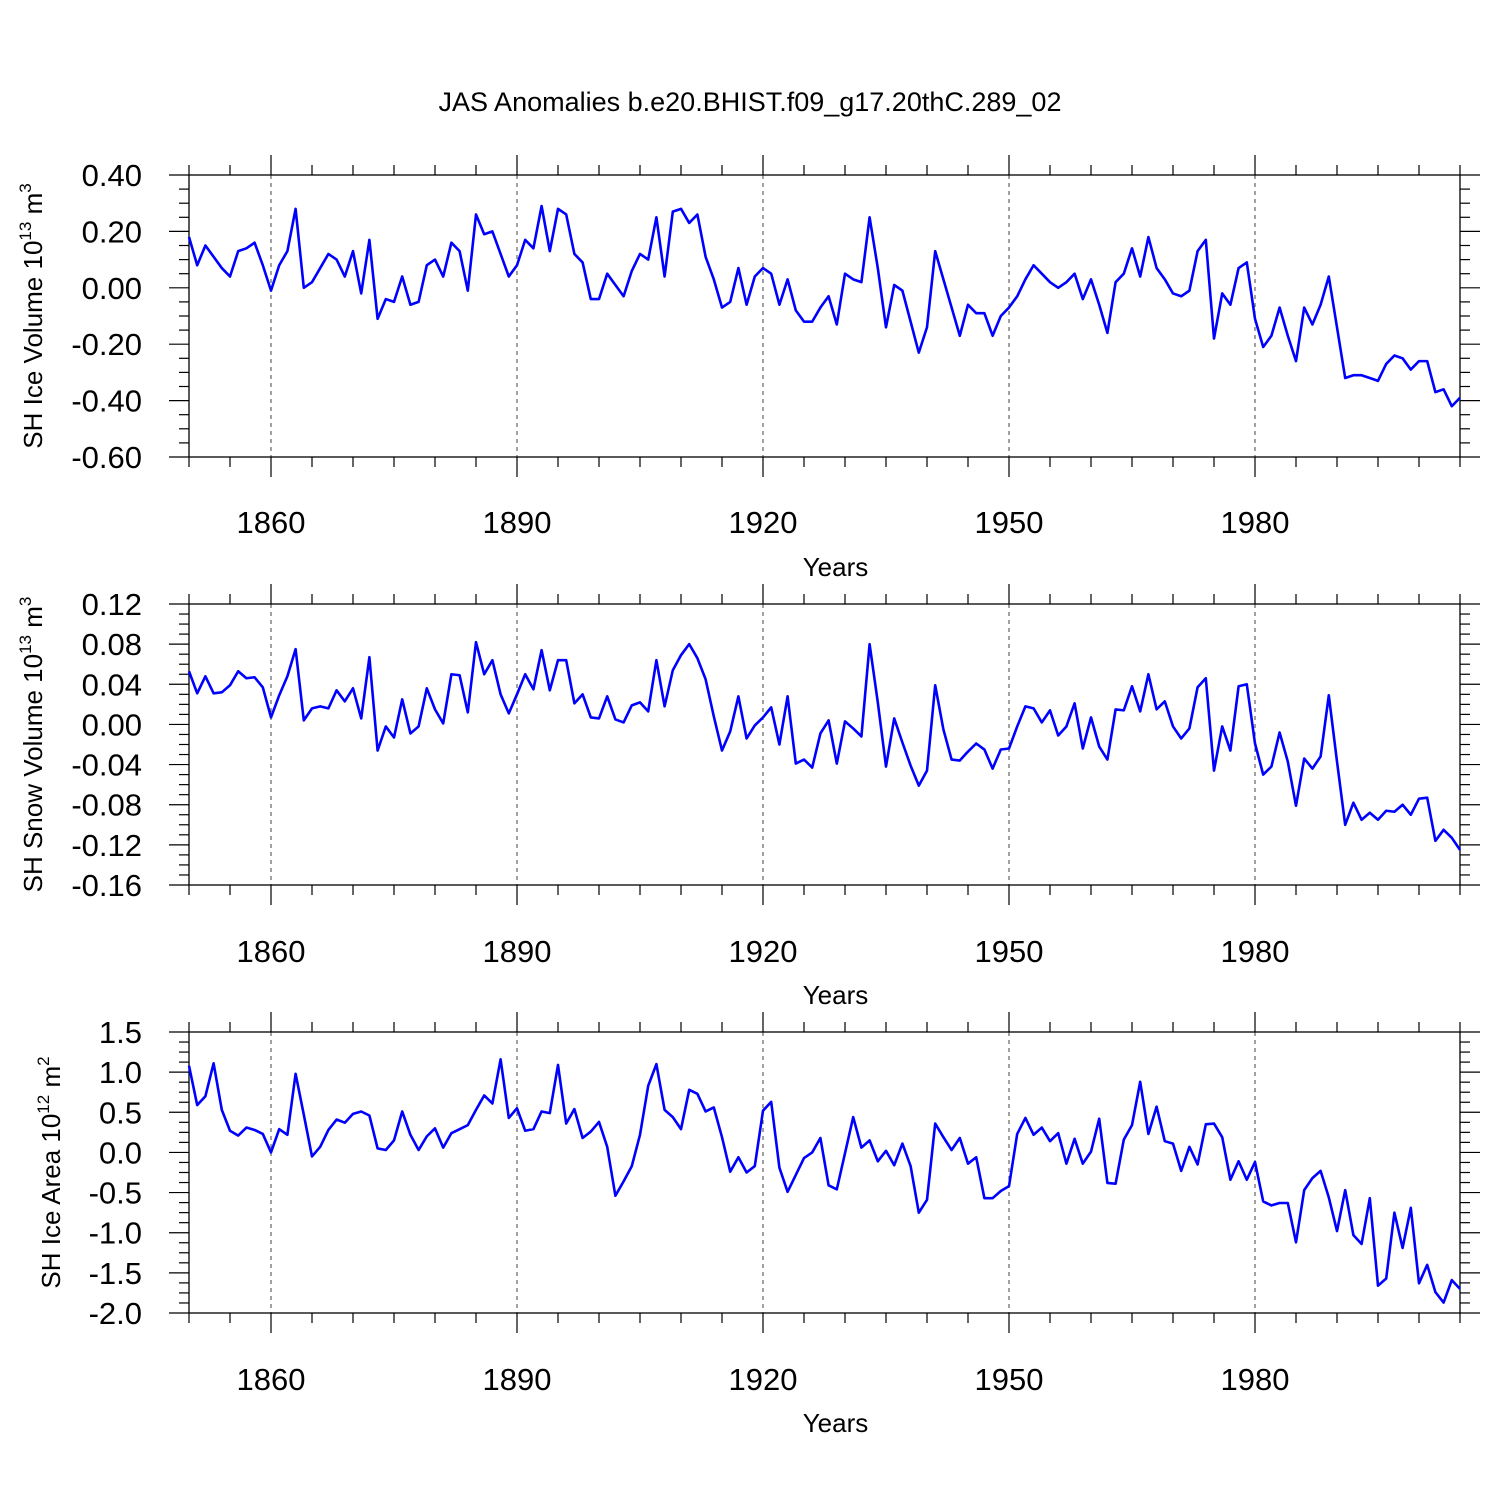 The height and width of the screenshot is (1500, 1500). What do you see at coordinates (106, 401) in the screenshot?
I see `ice-volume-y-tick-label: -0.40` at bounding box center [106, 401].